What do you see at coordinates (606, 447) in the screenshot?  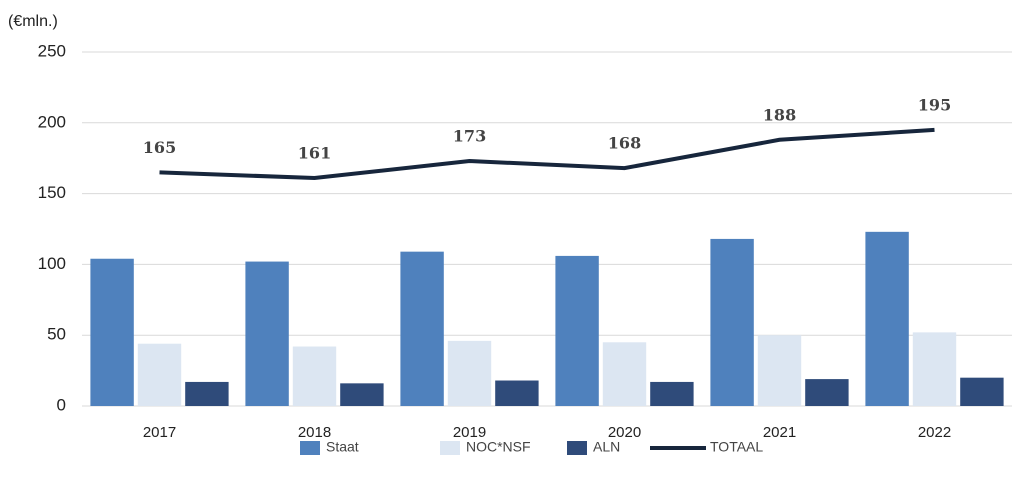 I see `legend-label: ALN` at bounding box center [606, 447].